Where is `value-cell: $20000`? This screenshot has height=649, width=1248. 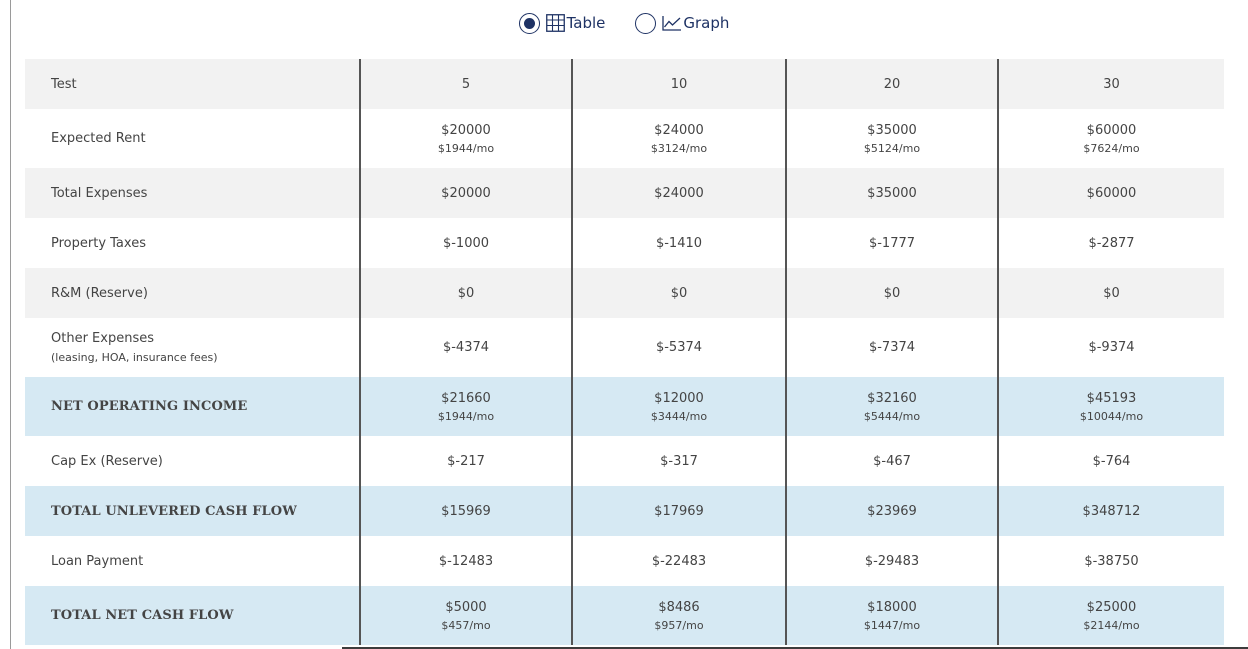 value-cell: $20000 is located at coordinates (465, 193).